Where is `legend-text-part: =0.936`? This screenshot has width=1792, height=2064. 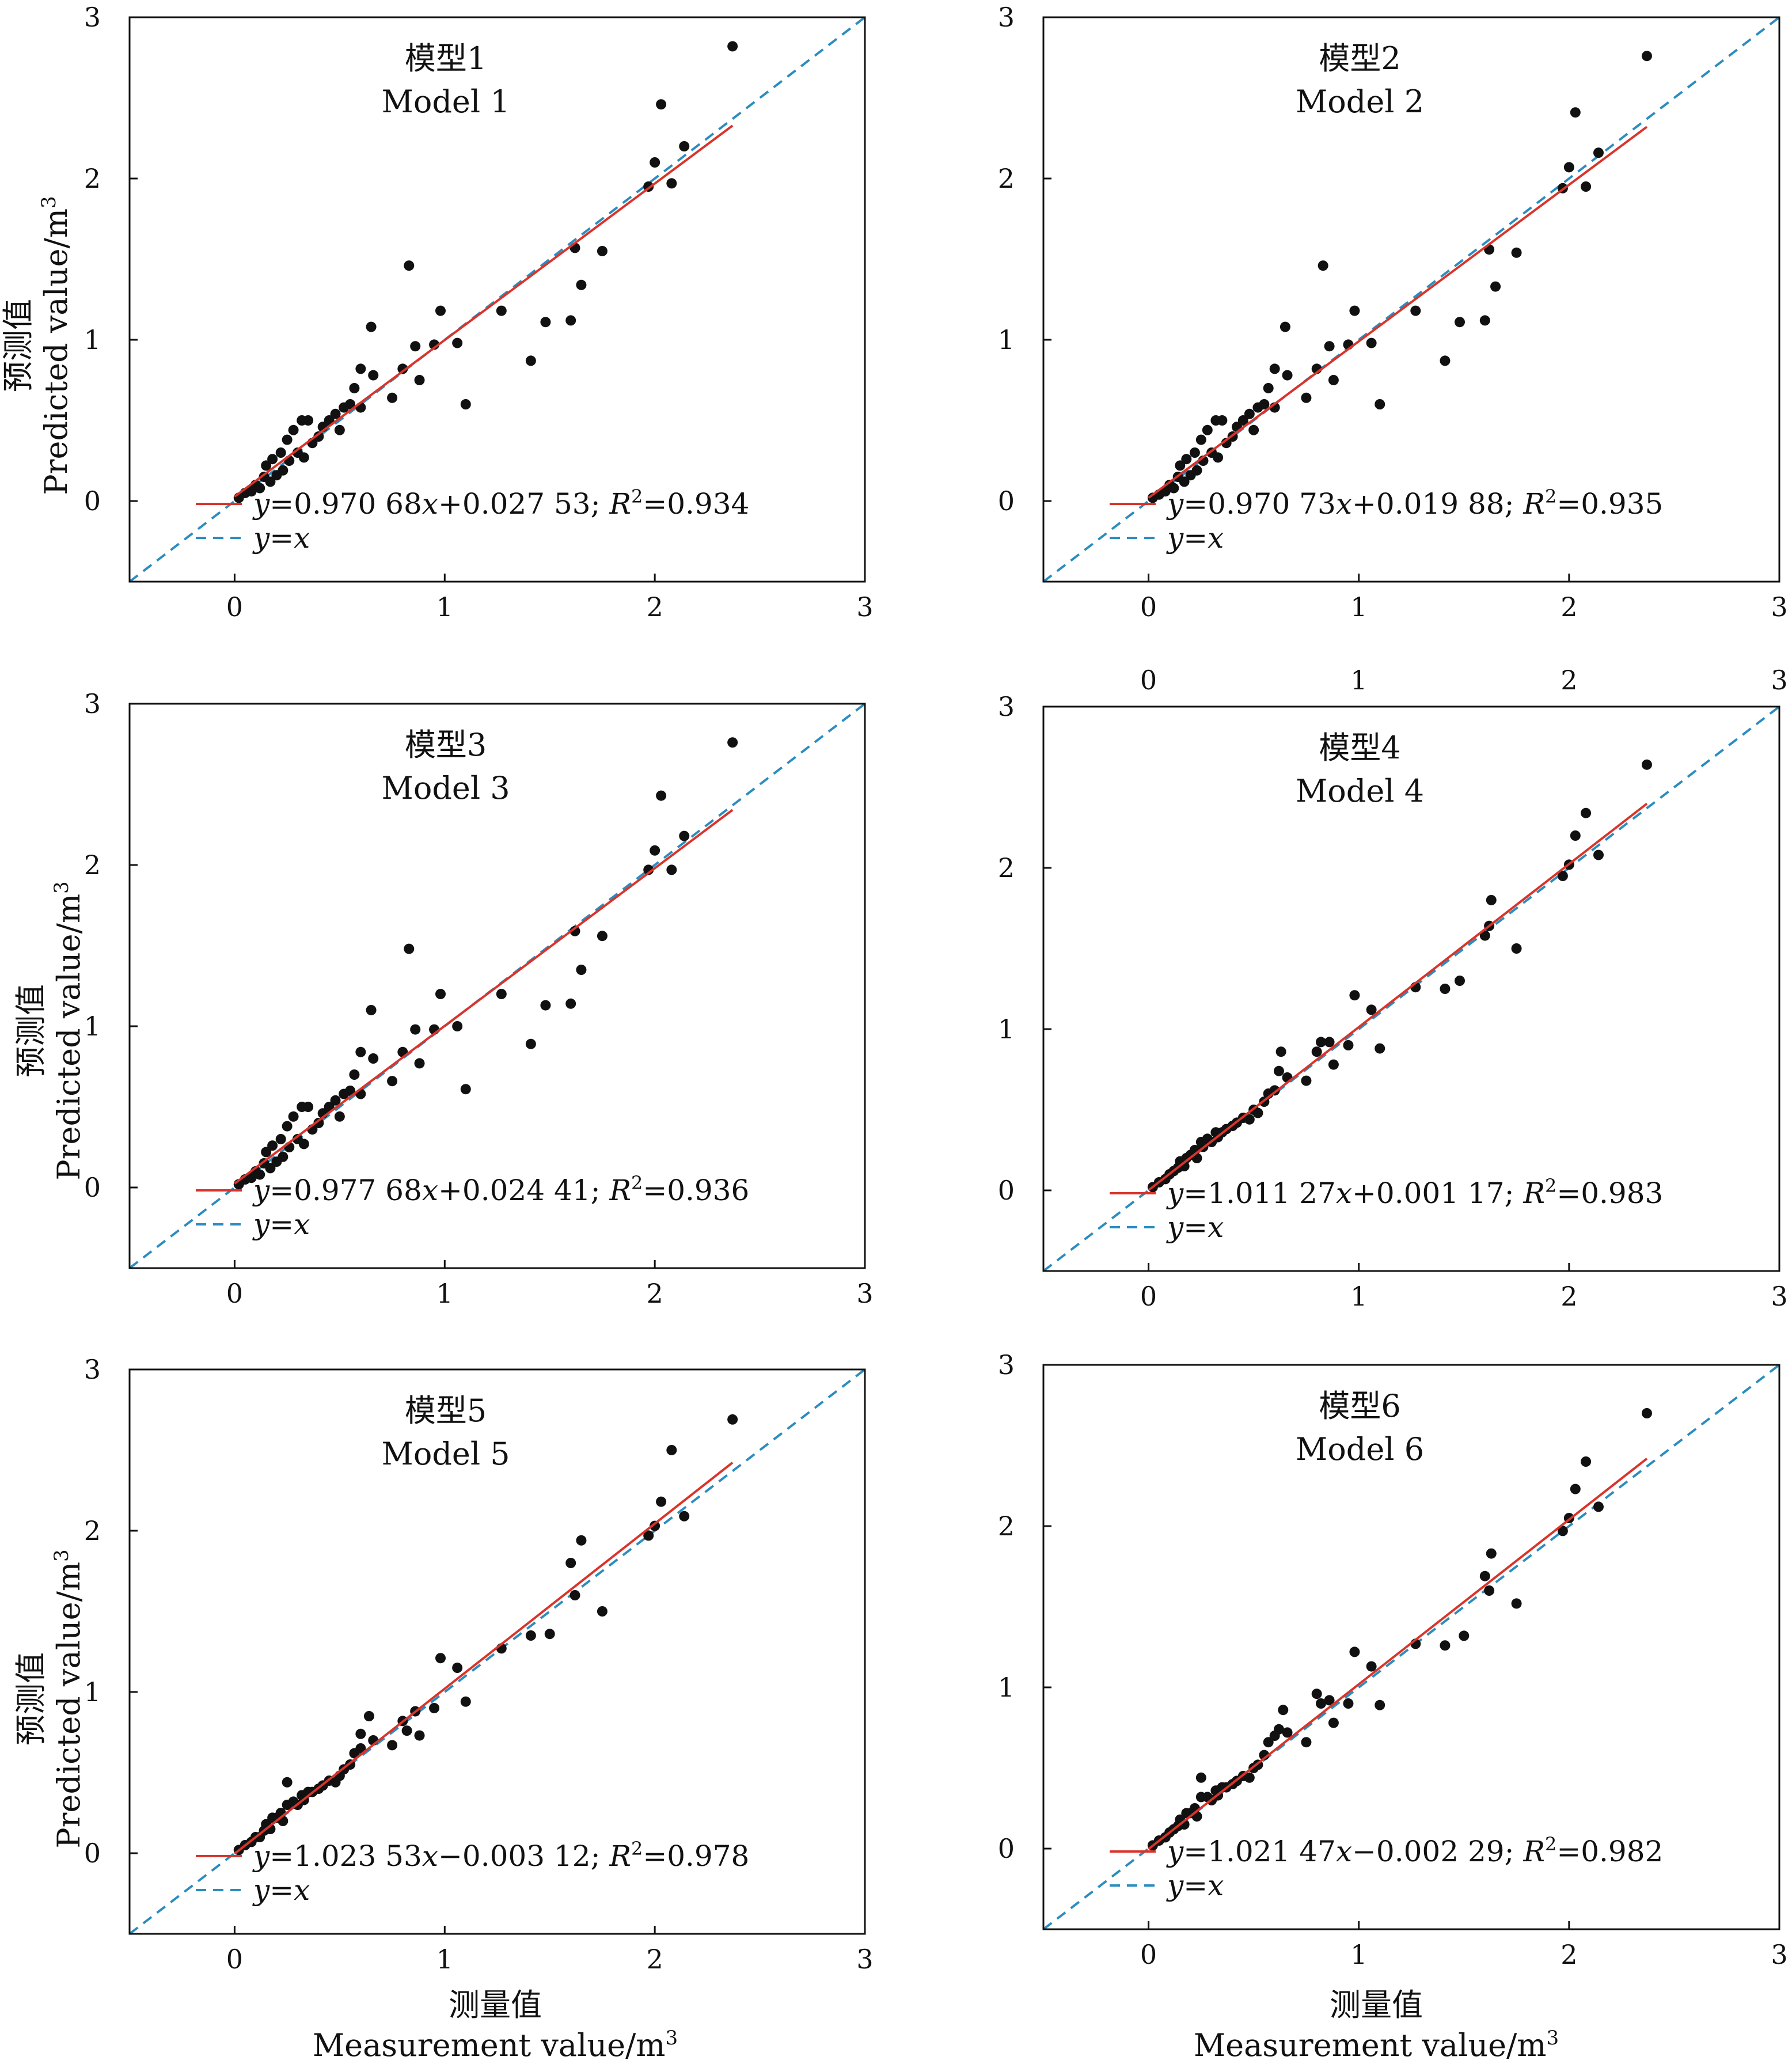
legend-text-part: =0.936 is located at coordinates (696, 1190).